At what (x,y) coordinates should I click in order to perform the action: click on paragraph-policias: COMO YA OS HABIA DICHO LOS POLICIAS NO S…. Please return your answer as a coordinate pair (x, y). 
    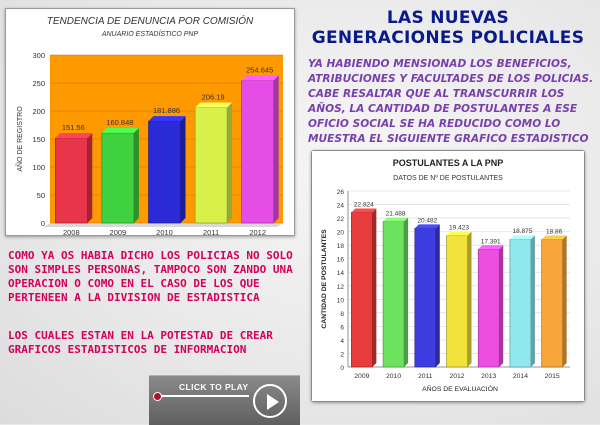
    Looking at the image, I should click on (150, 276).